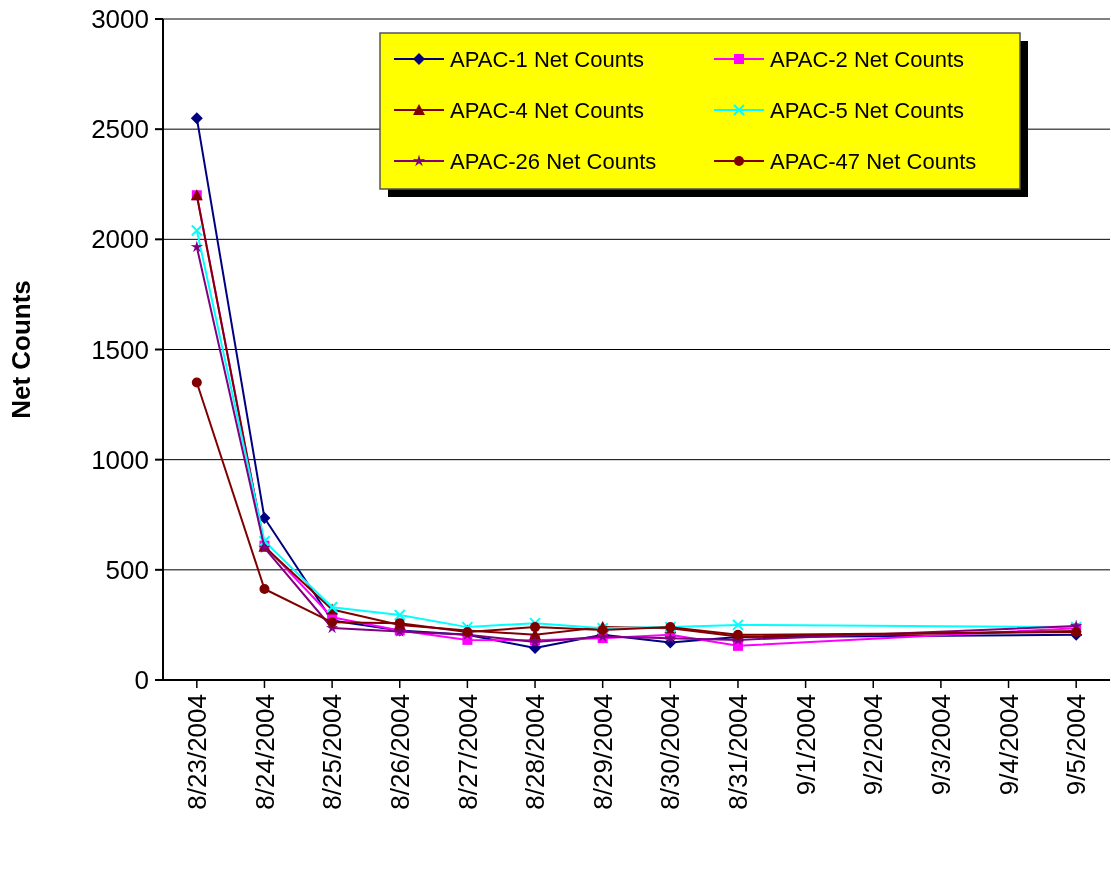 The height and width of the screenshot is (871, 1111). What do you see at coordinates (670, 752) in the screenshot?
I see `x-tick-label: 8/30/2004` at bounding box center [670, 752].